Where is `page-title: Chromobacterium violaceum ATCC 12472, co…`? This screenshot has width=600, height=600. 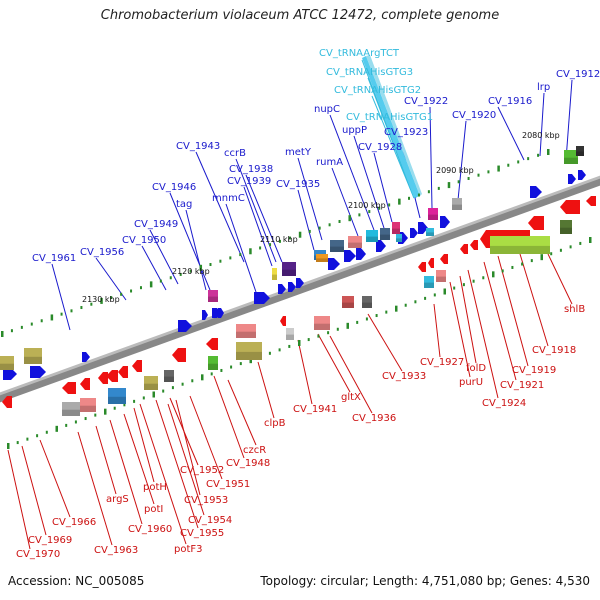
page-title: Chromobacterium violaceum ATCC 12472, co… is located at coordinates (300, 15).